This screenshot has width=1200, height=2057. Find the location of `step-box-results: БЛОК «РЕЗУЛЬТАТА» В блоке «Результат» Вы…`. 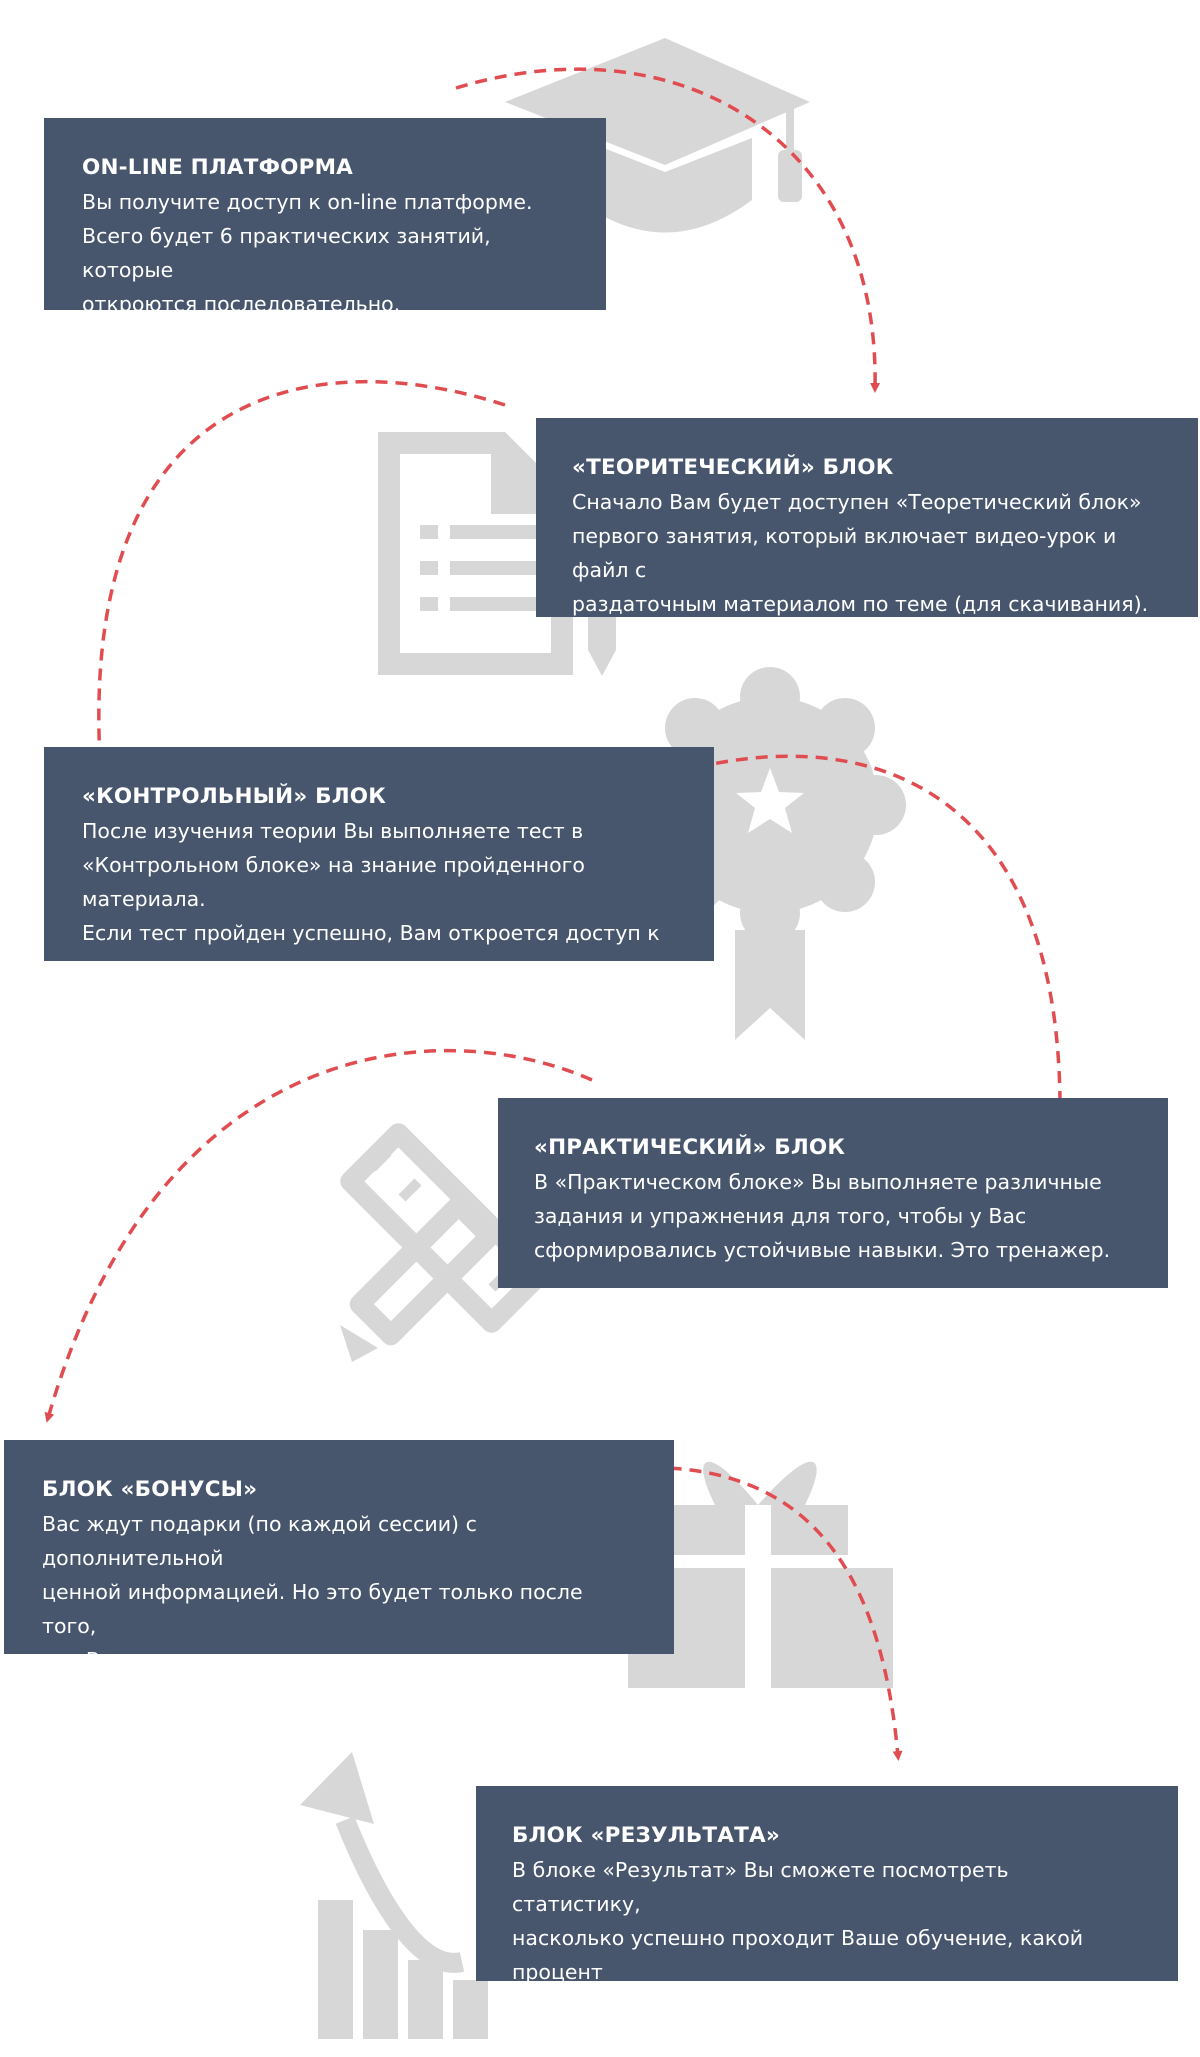

step-box-results: БЛОК «РЕЗУЛЬТАТА» В блоке «Результат» Вы… is located at coordinates (827, 1919).